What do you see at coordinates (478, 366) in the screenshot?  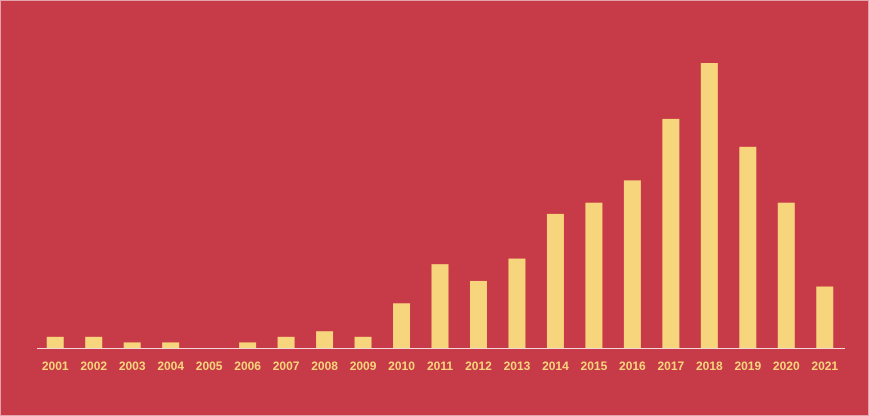 I see `x-tick-label: 2012` at bounding box center [478, 366].